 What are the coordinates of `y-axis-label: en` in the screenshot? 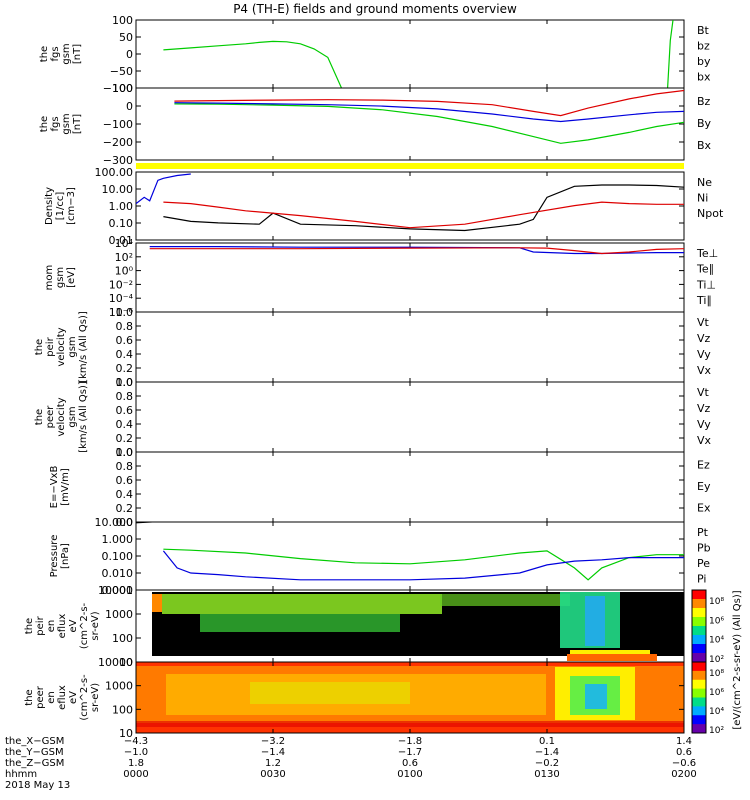 It's located at (51, 626).